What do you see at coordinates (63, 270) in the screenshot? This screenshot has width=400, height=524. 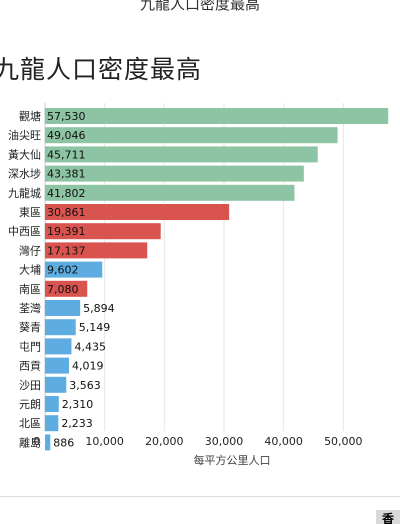 I see `bar-value-label: 9,602` at bounding box center [63, 270].